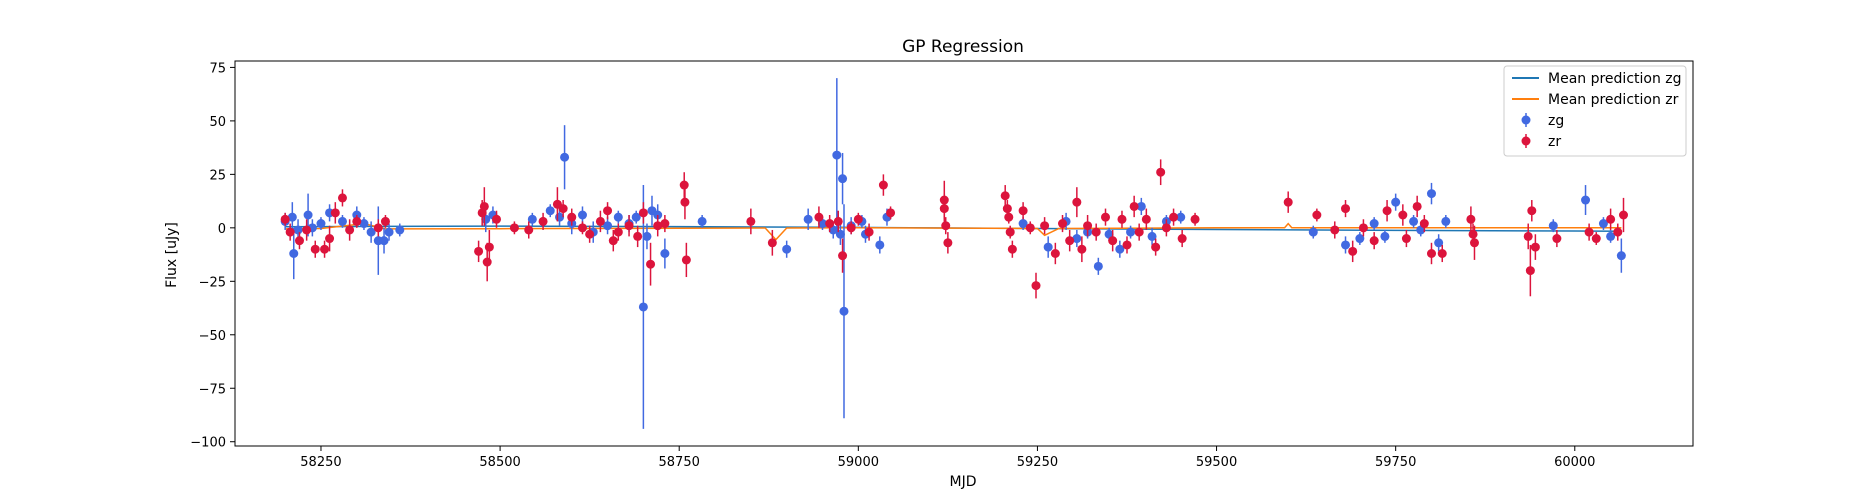 The height and width of the screenshot is (504, 1875). What do you see at coordinates (1613, 100) in the screenshot?
I see `legend-label-mean-prediction-zr: Mean prediction zr` at bounding box center [1613, 100].